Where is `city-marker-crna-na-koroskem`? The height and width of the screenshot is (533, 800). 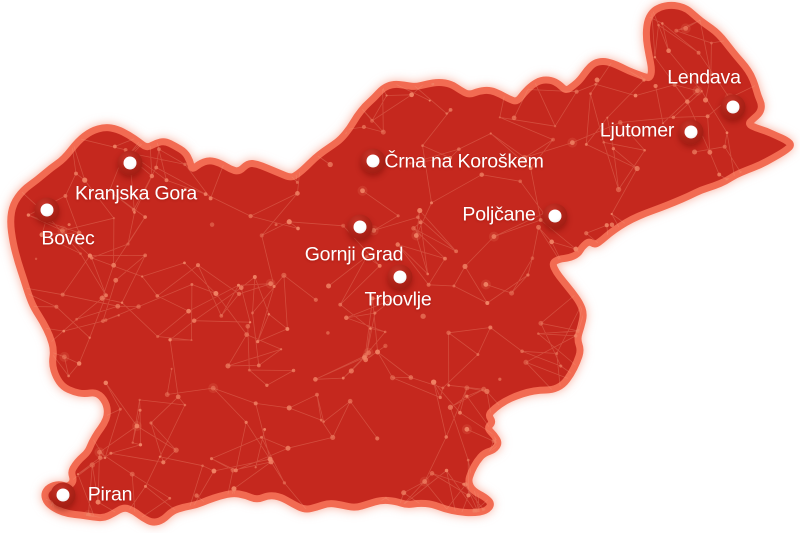
city-marker-crna-na-koroskem is located at coordinates (373, 161).